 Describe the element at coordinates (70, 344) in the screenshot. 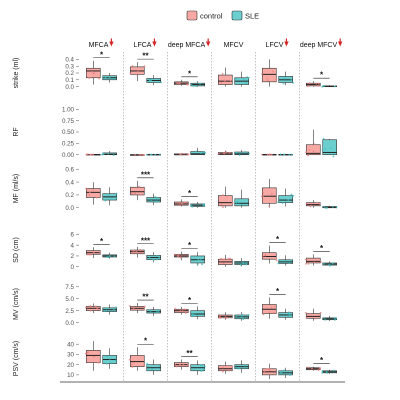

I see `y-tick-label-5-3: 40` at that location.